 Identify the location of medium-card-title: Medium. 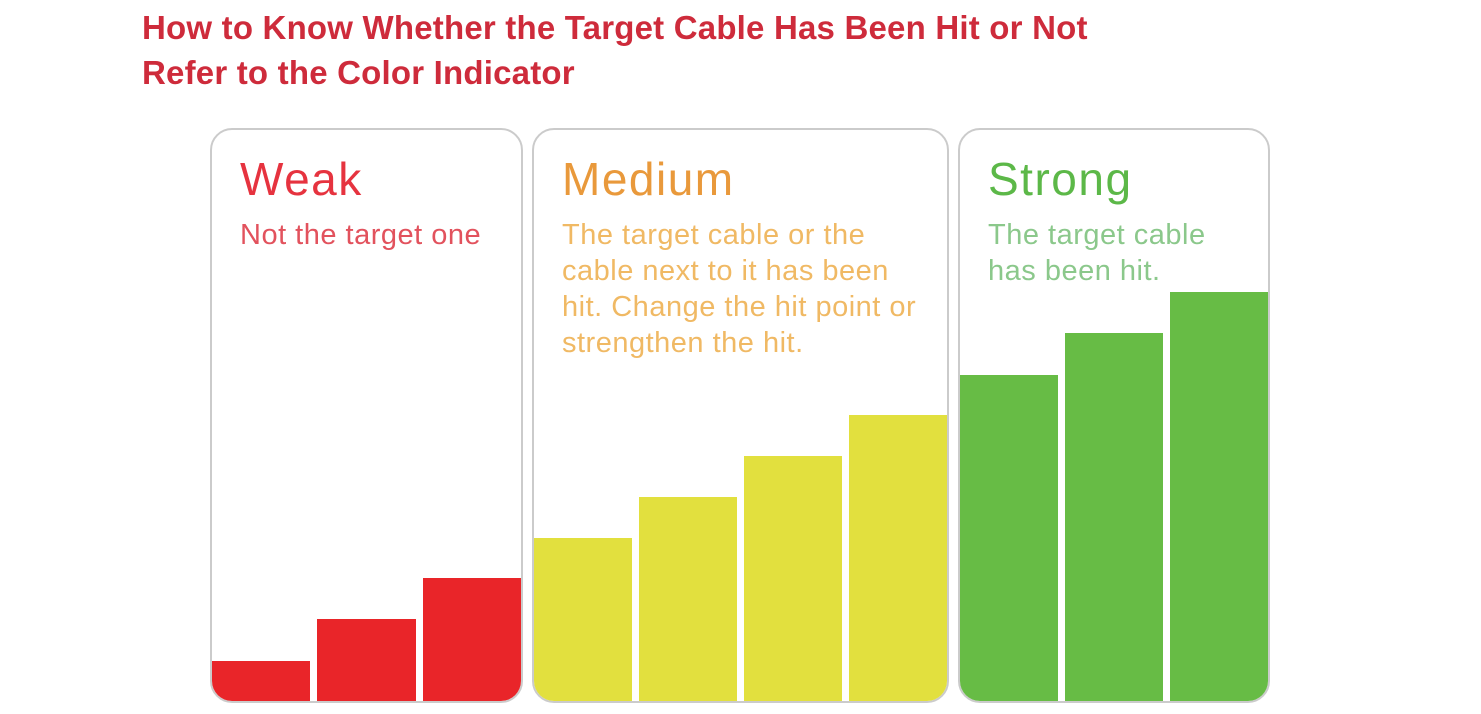
(648, 179).